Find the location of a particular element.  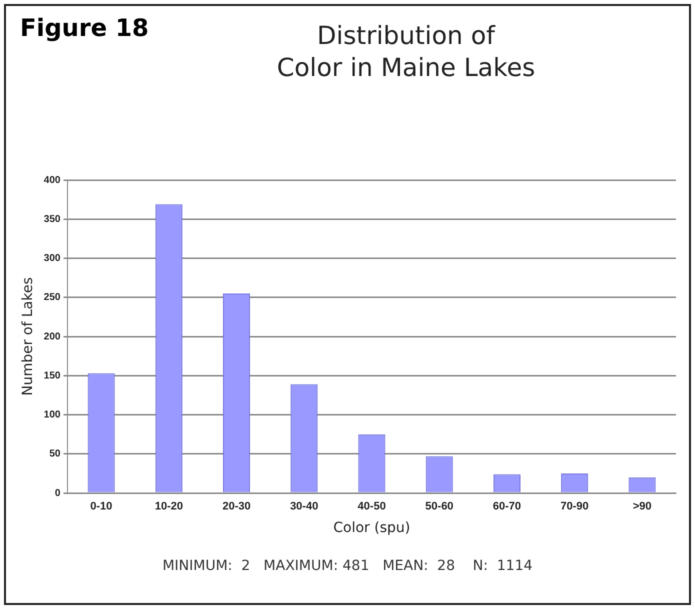

y-tick-label: 0 is located at coordinates (57, 493).